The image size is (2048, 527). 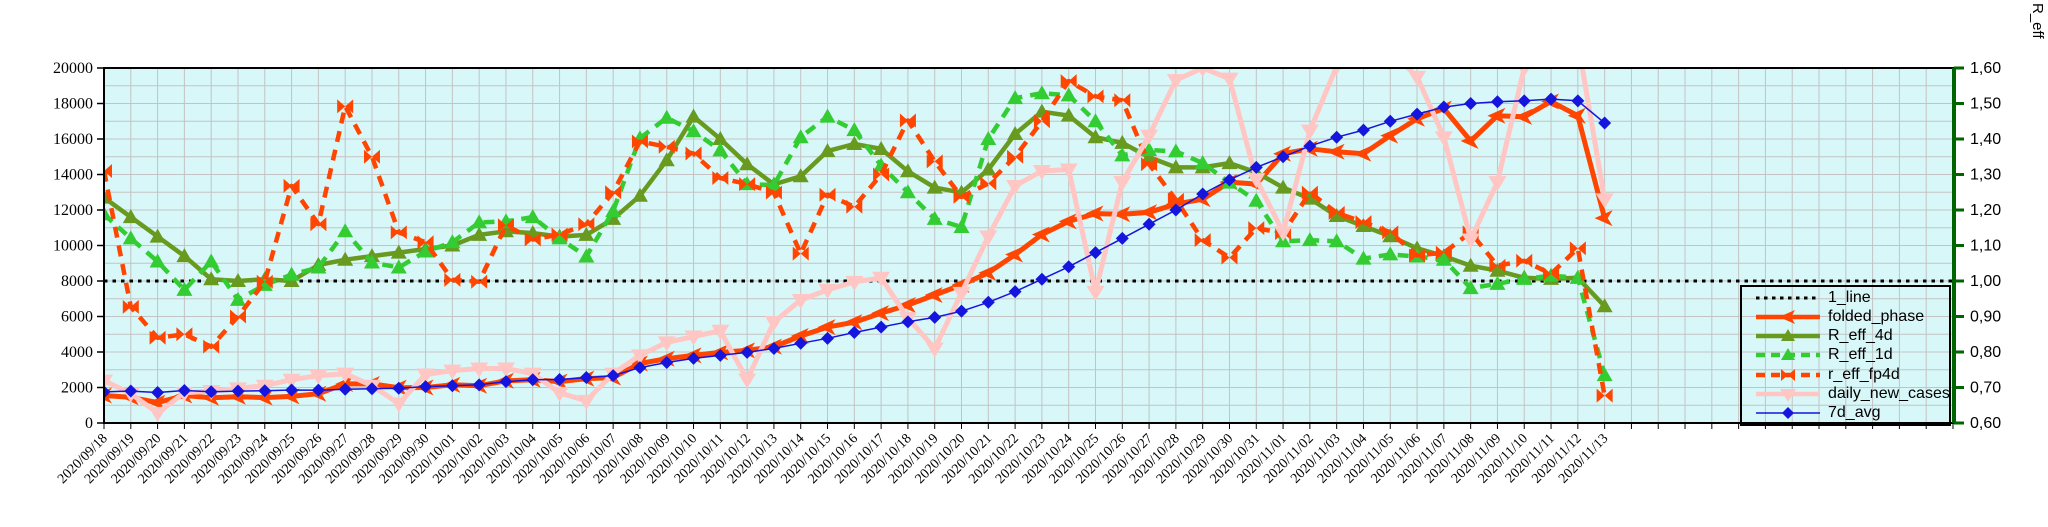 I want to click on svg-text: 1,30, so click(x=1985, y=175).